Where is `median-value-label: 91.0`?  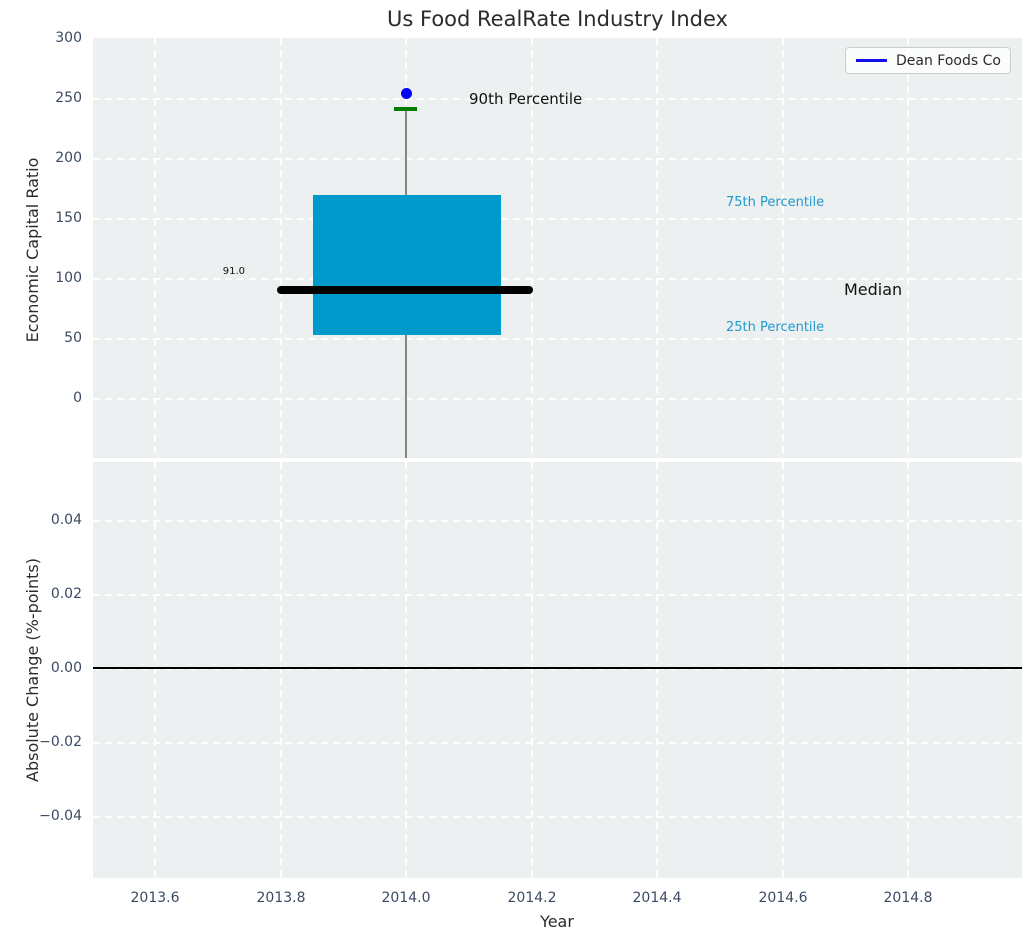
median-value-label: 91.0 is located at coordinates (233, 271).